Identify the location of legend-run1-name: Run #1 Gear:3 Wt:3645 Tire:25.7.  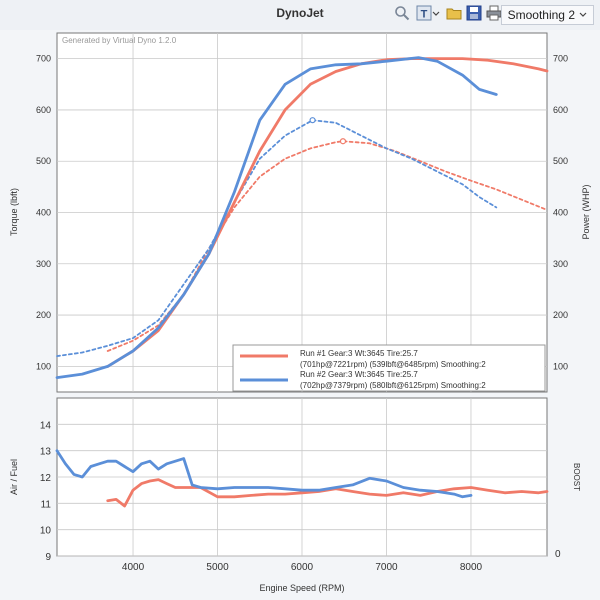
(359, 353).